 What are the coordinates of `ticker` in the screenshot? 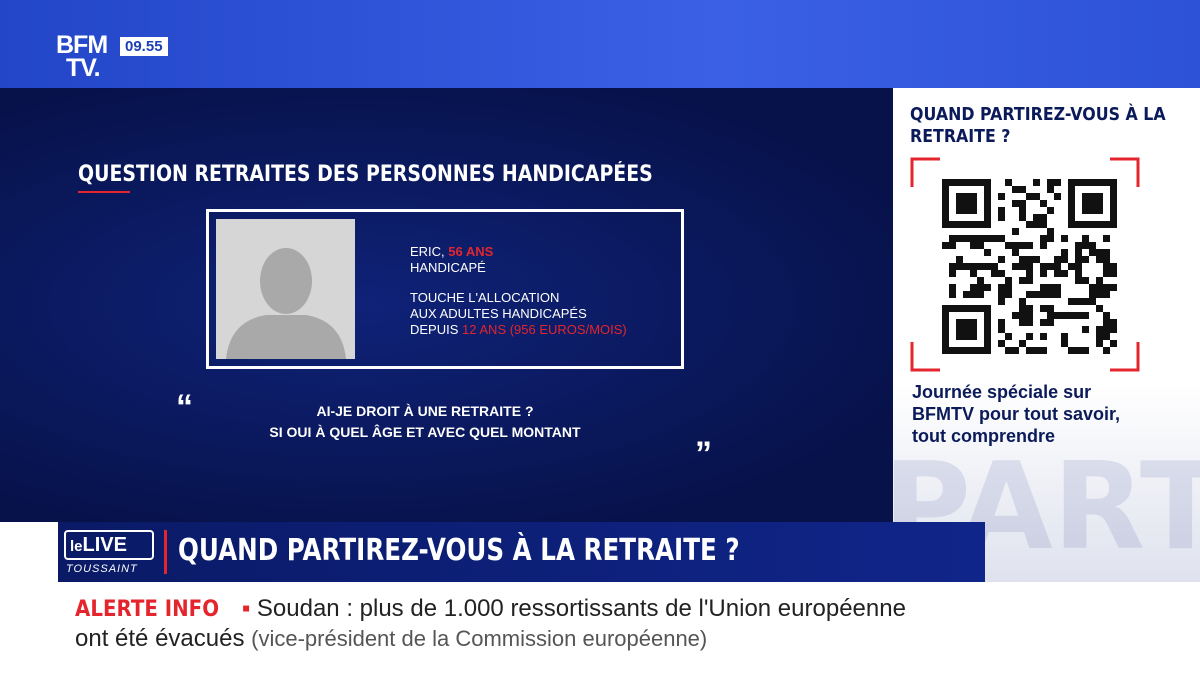 It's located at (600, 628).